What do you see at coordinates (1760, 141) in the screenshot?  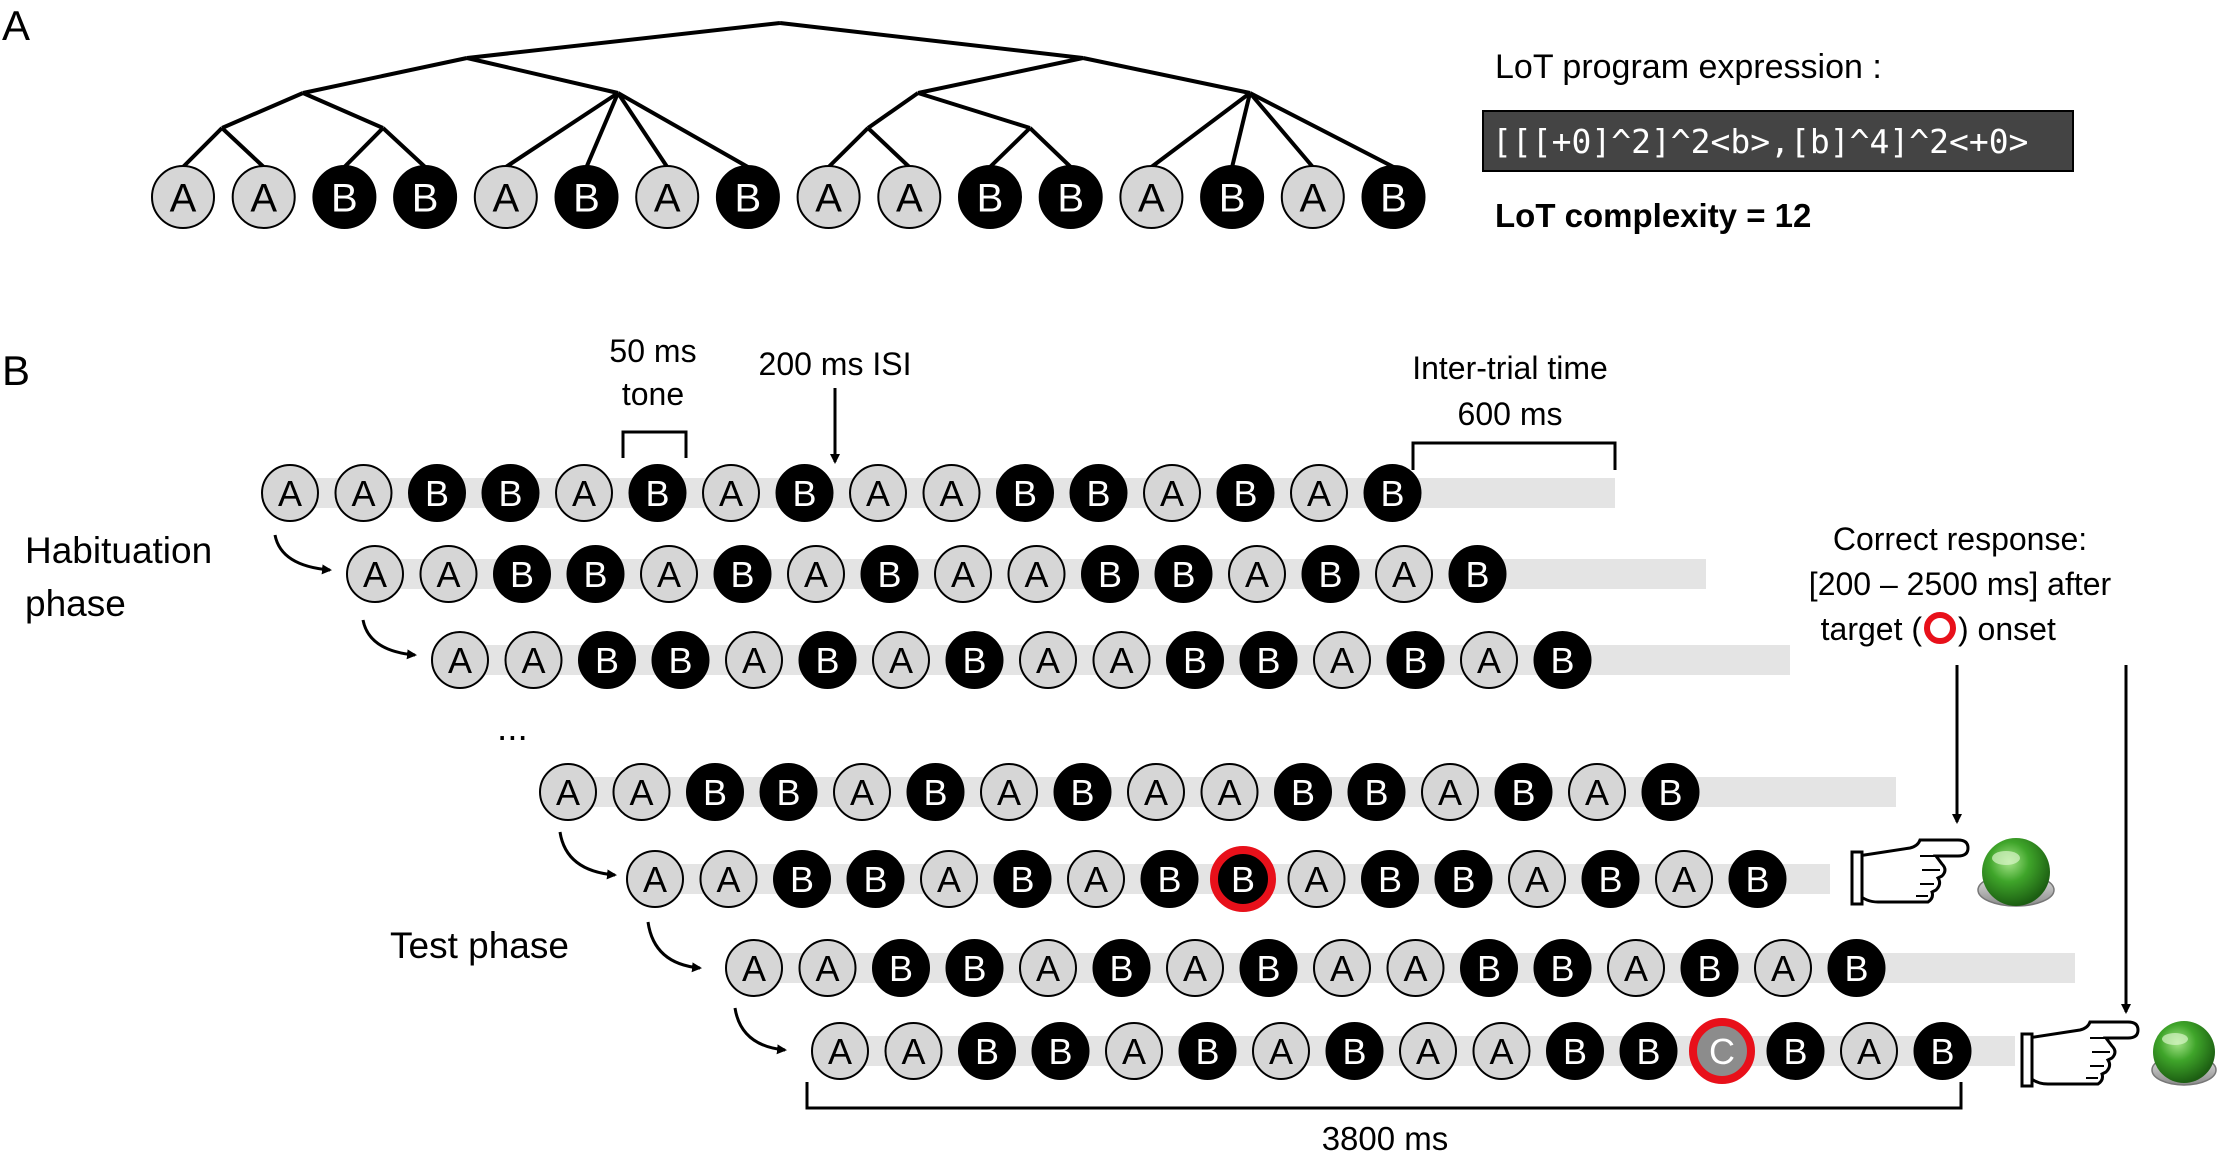 I see `program-expression: [[[+0]^2]^2<b>,[b]^4]^2<+0>` at bounding box center [1760, 141].